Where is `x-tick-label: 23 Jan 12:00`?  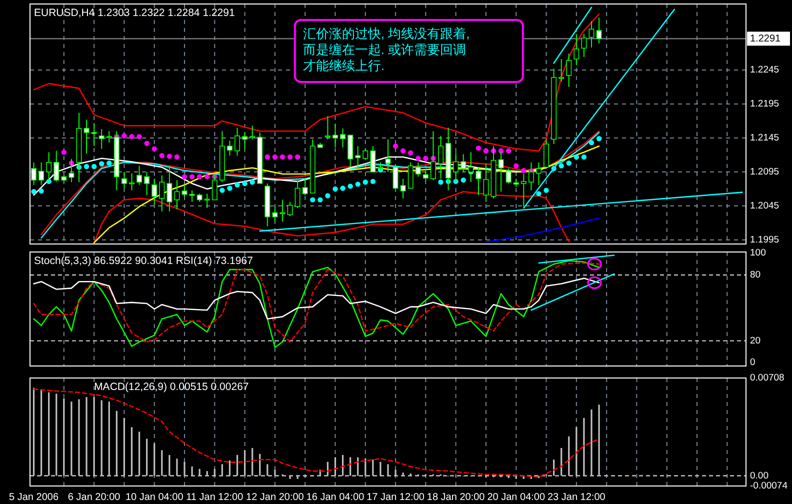
x-tick-label: 23 Jan 12:00 is located at coordinates (577, 497).